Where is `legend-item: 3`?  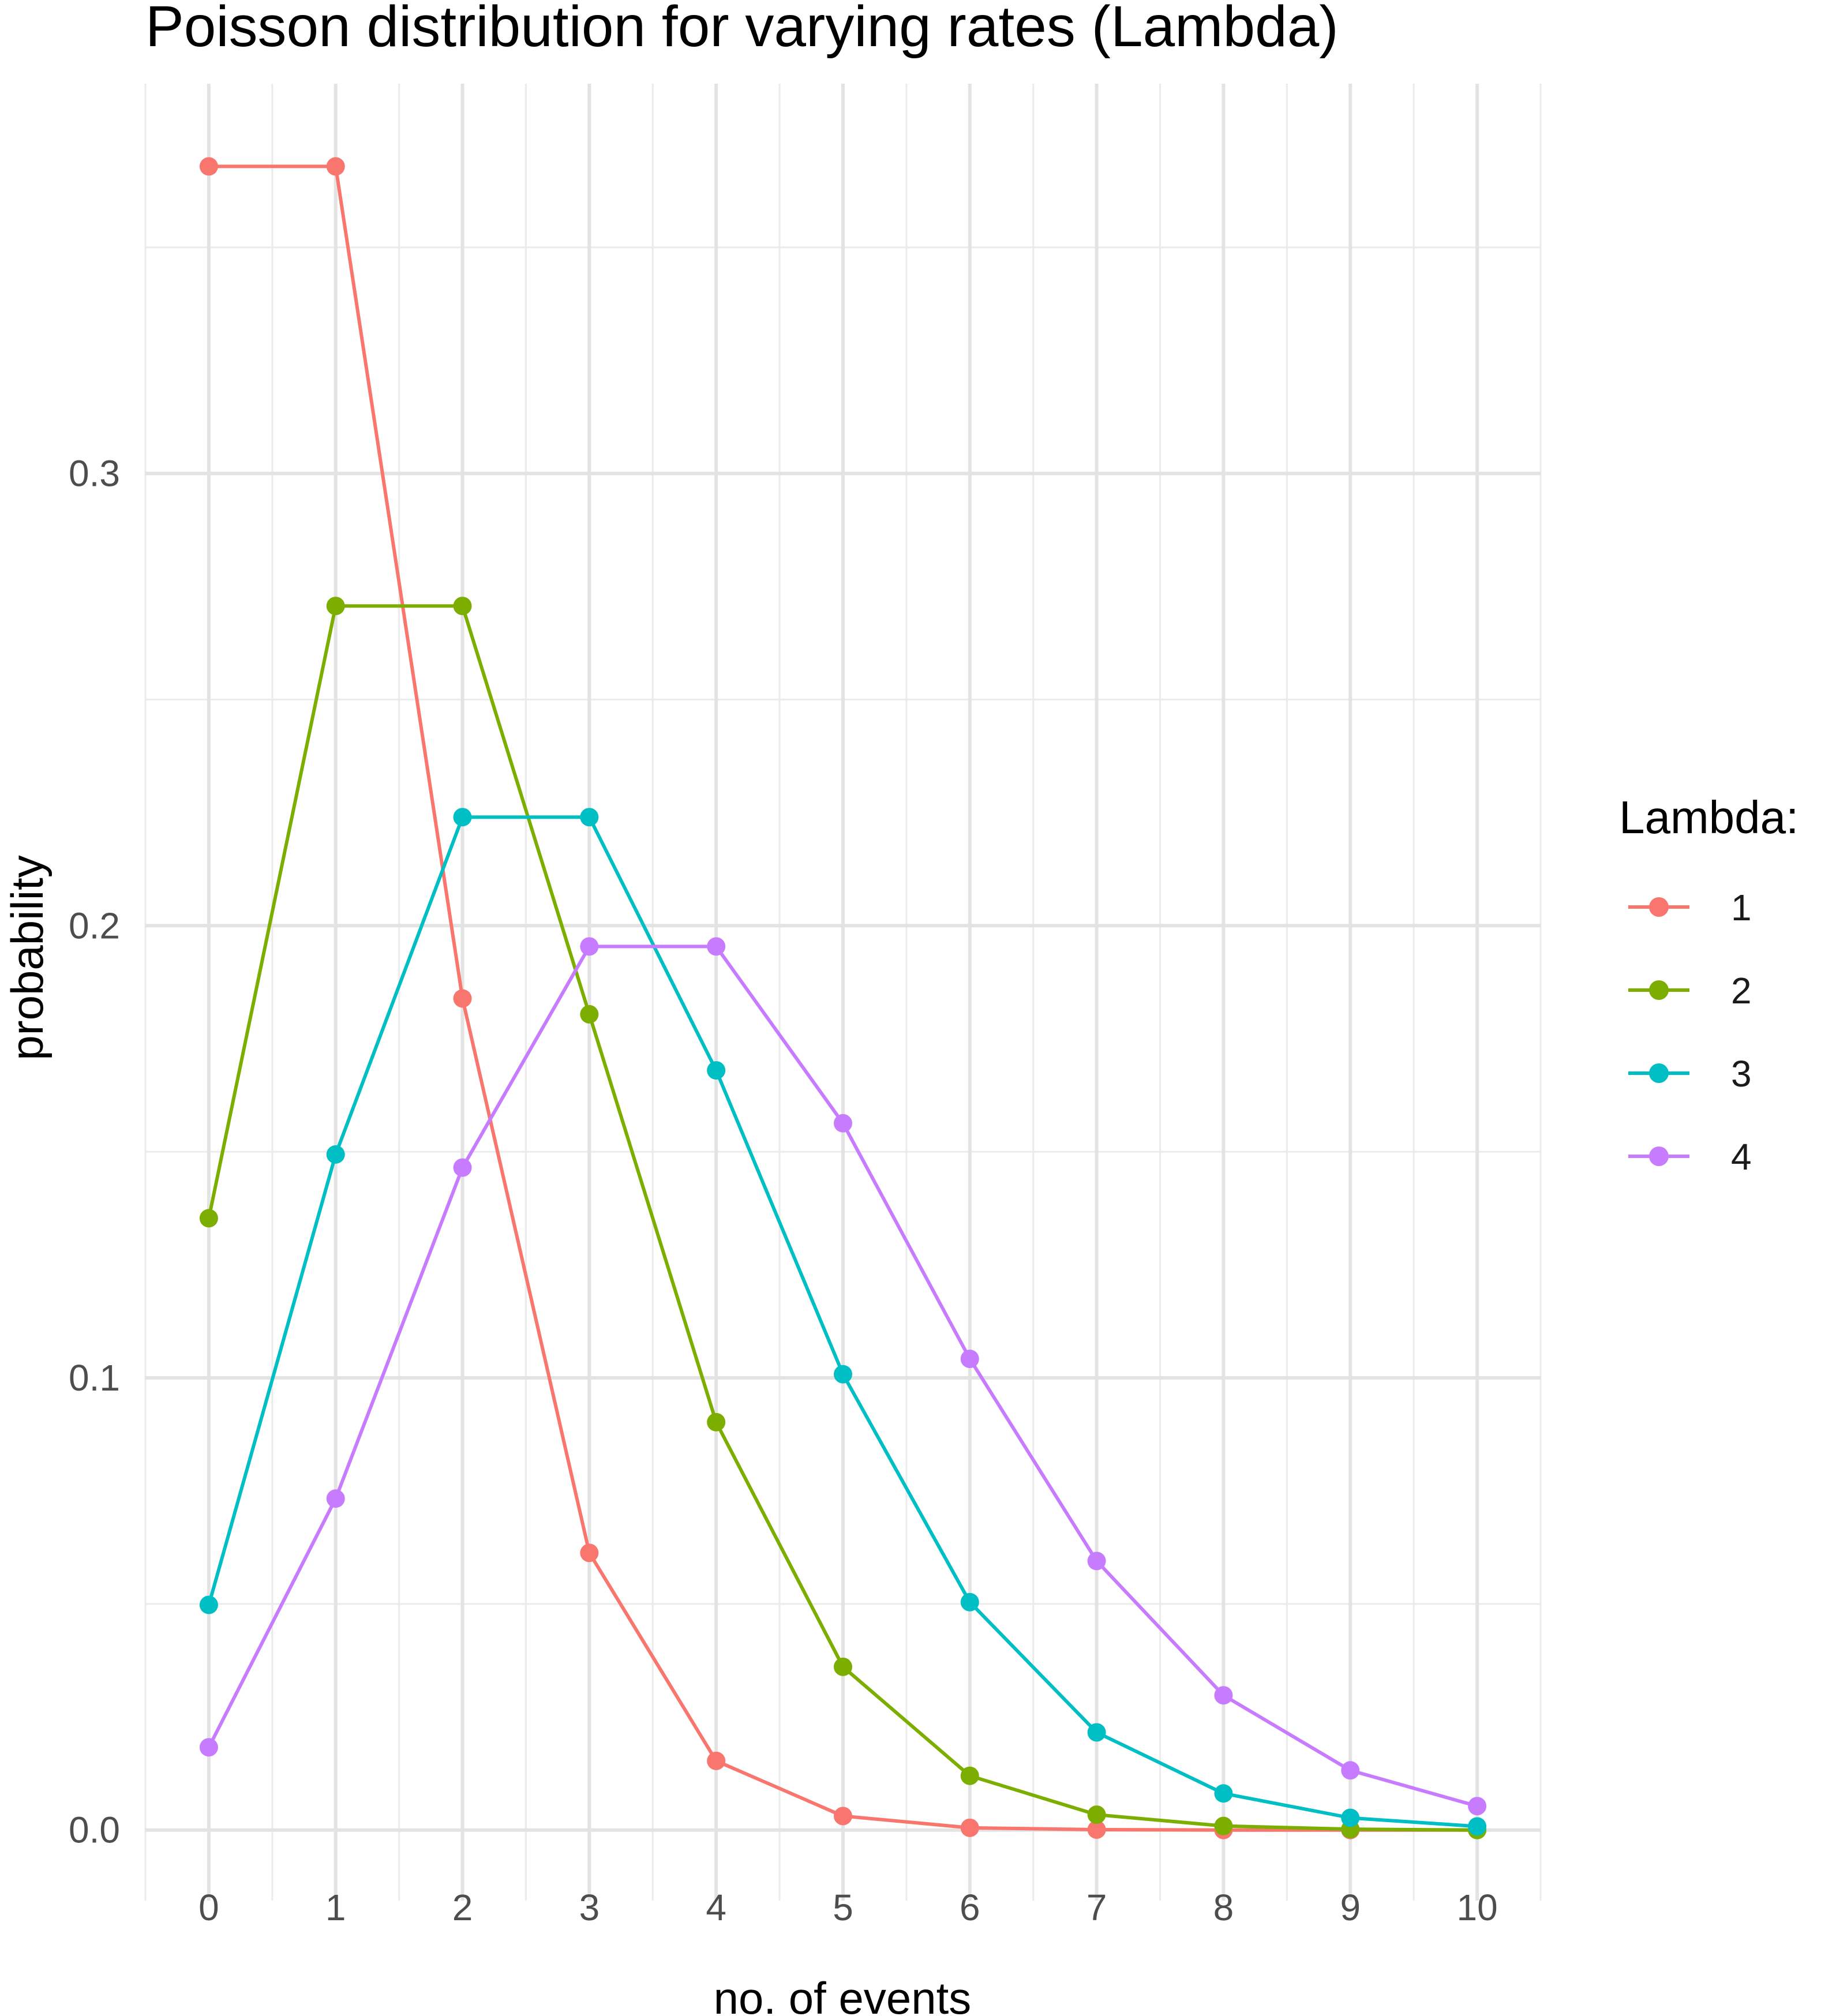 legend-item: 3 is located at coordinates (1690, 1074).